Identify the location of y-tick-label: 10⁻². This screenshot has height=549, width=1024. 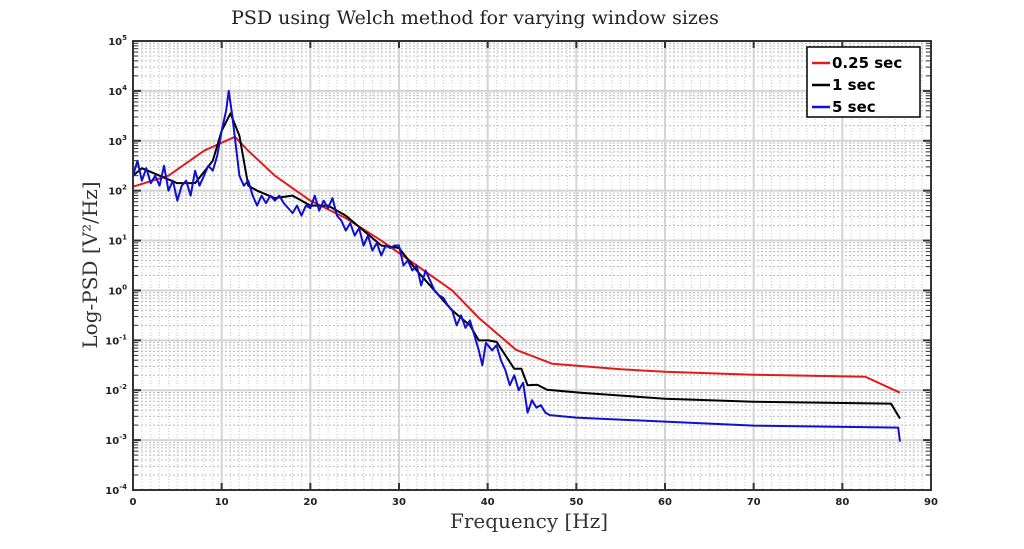
(116, 390).